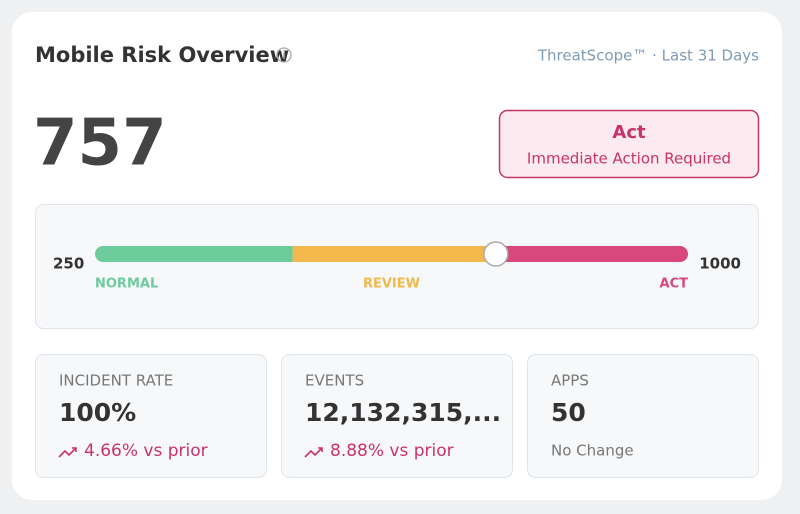  I want to click on gauge-bar, so click(391, 254).